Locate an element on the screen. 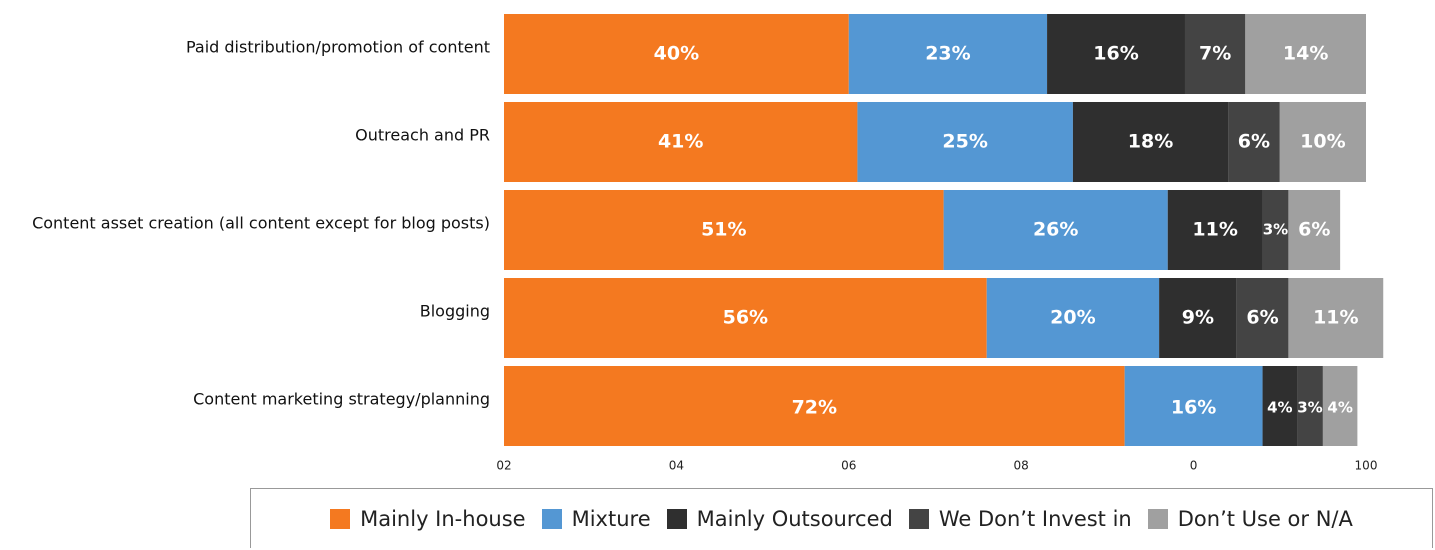  legend-label: Mainly Outsourced is located at coordinates (794, 518).